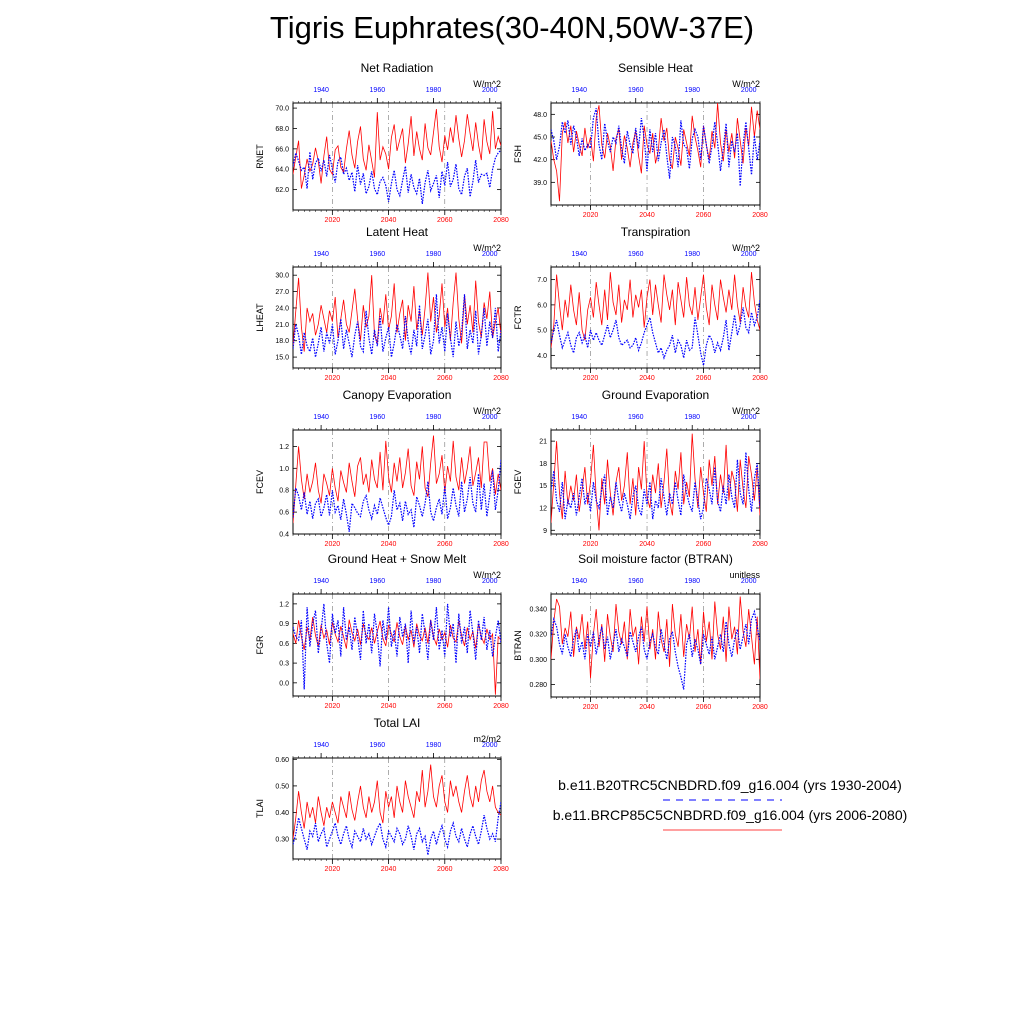 The image size is (1024, 1024). What do you see at coordinates (282, 813) in the screenshot?
I see `y-tick-label: 0.40` at bounding box center [282, 813].